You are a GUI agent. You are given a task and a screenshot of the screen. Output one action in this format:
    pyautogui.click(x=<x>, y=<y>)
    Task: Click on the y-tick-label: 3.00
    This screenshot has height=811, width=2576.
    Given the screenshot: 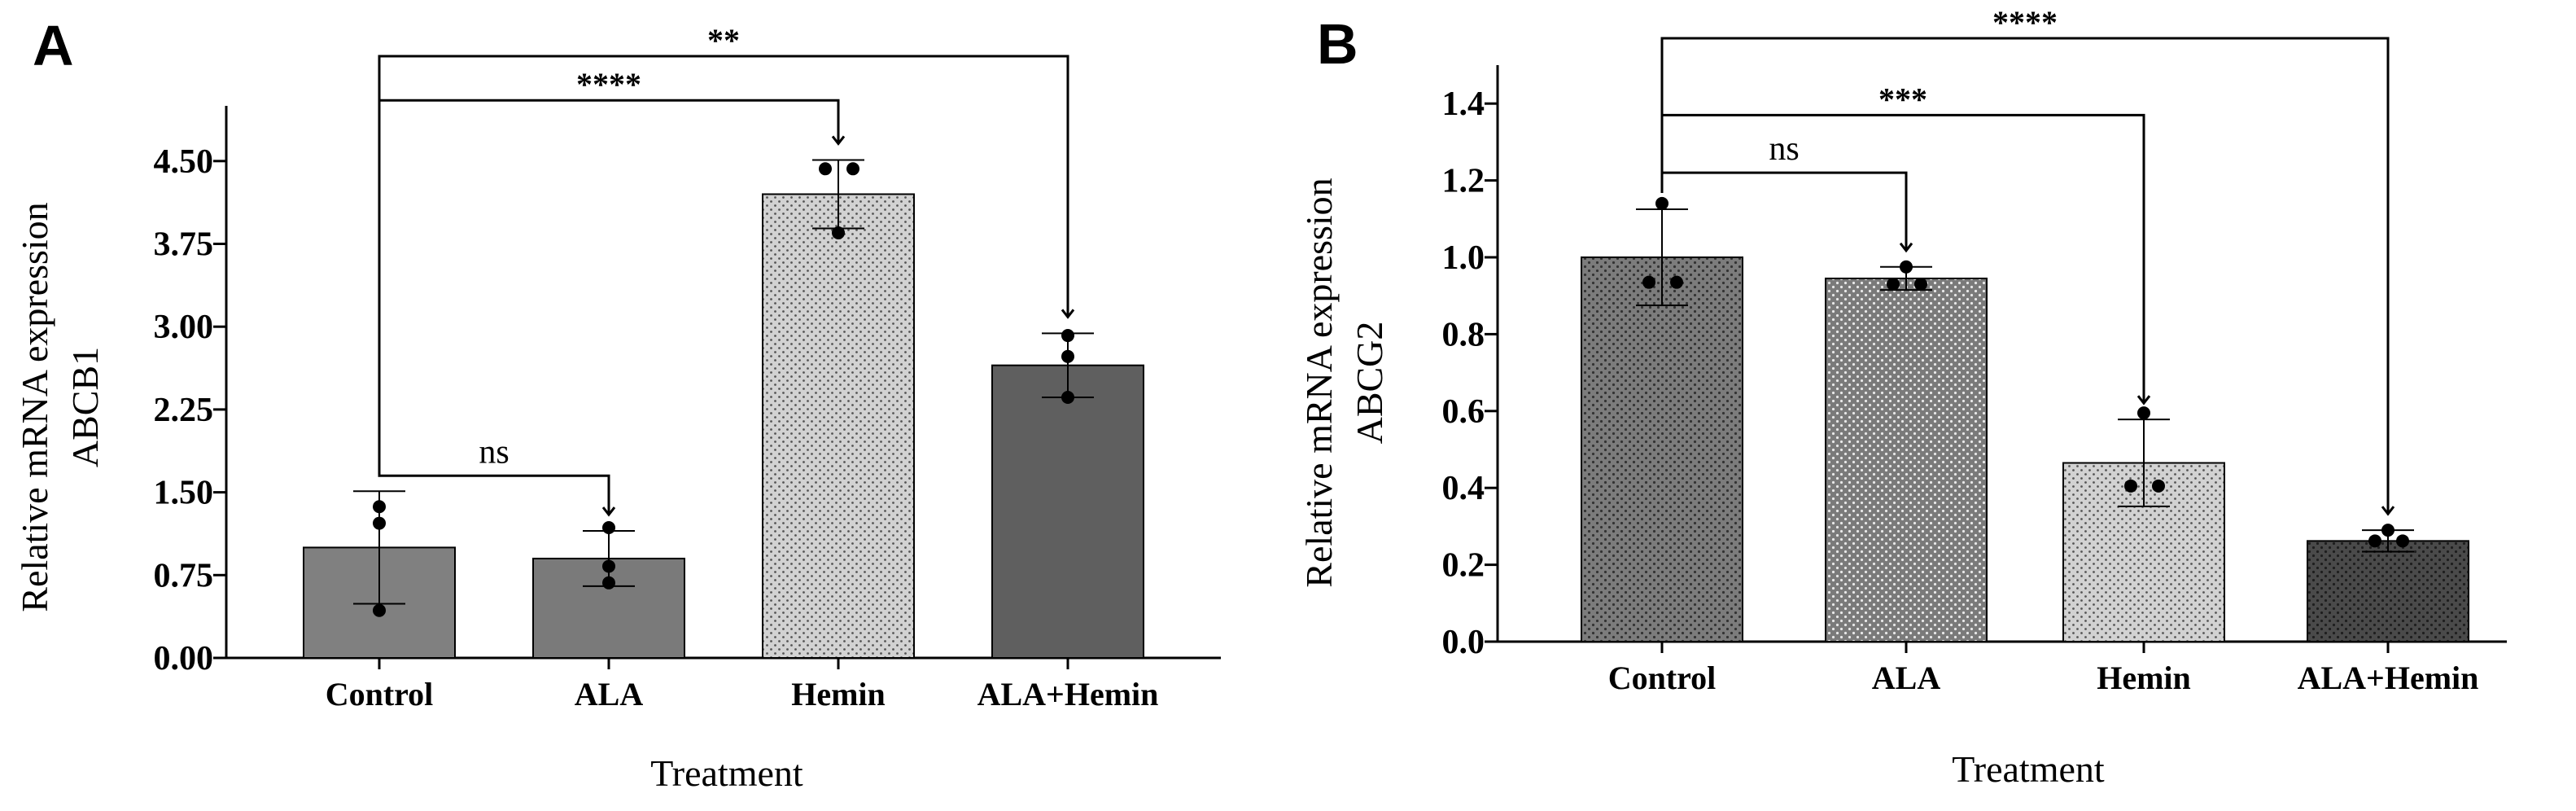 What is the action you would take?
    pyautogui.click(x=184, y=328)
    